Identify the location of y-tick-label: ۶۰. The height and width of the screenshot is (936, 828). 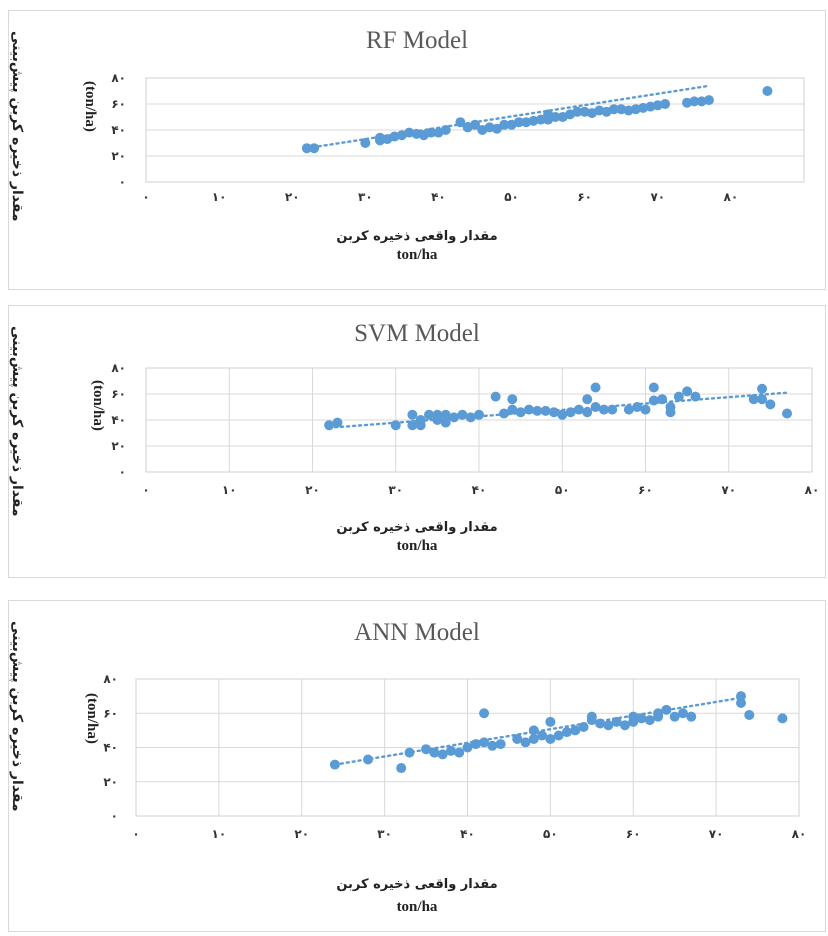
(118, 394).